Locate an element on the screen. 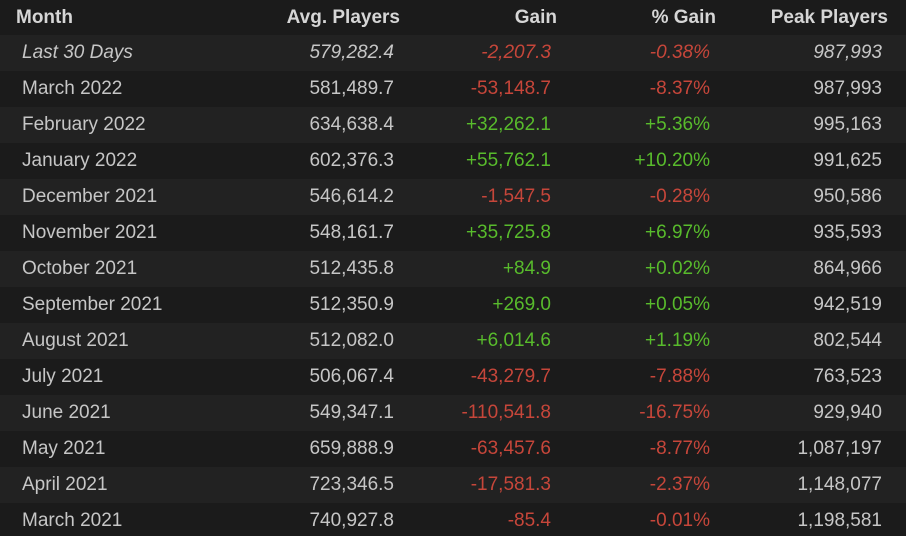 The image size is (906, 536). table-cell: 991,625 is located at coordinates (847, 160).